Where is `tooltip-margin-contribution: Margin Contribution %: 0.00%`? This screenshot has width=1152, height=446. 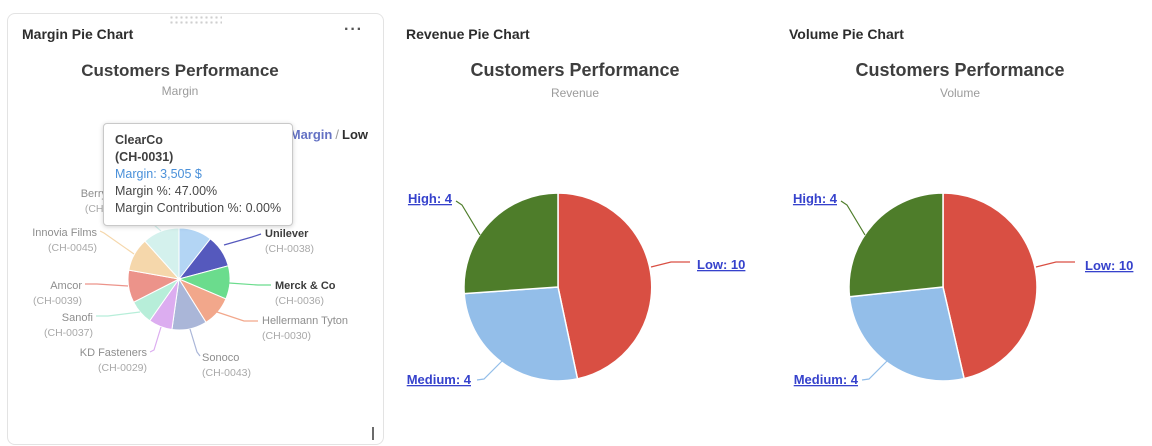 tooltip-margin-contribution: Margin Contribution %: 0.00% is located at coordinates (198, 208).